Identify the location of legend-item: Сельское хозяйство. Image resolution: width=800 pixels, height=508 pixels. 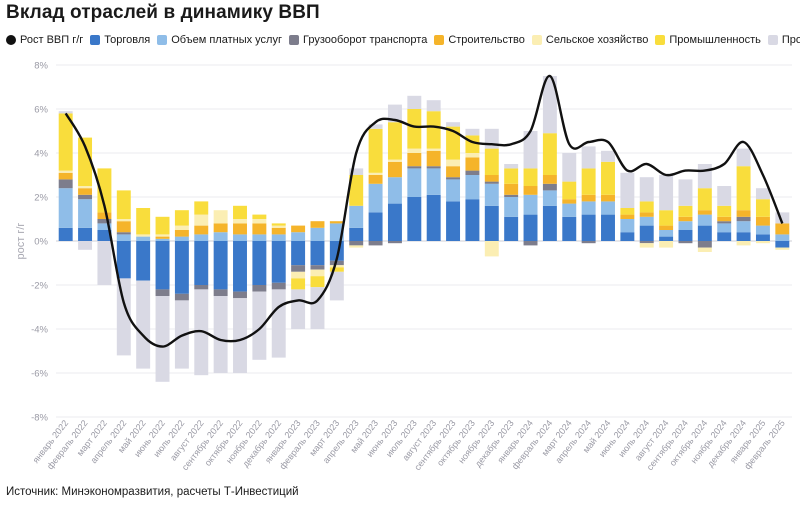
(589, 40).